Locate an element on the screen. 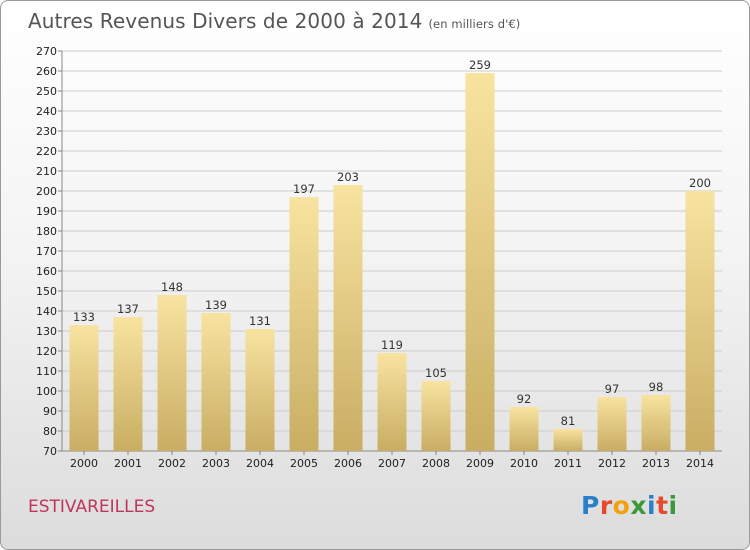 The width and height of the screenshot is (750, 550). y-tick-label: 250 is located at coordinates (46, 91).